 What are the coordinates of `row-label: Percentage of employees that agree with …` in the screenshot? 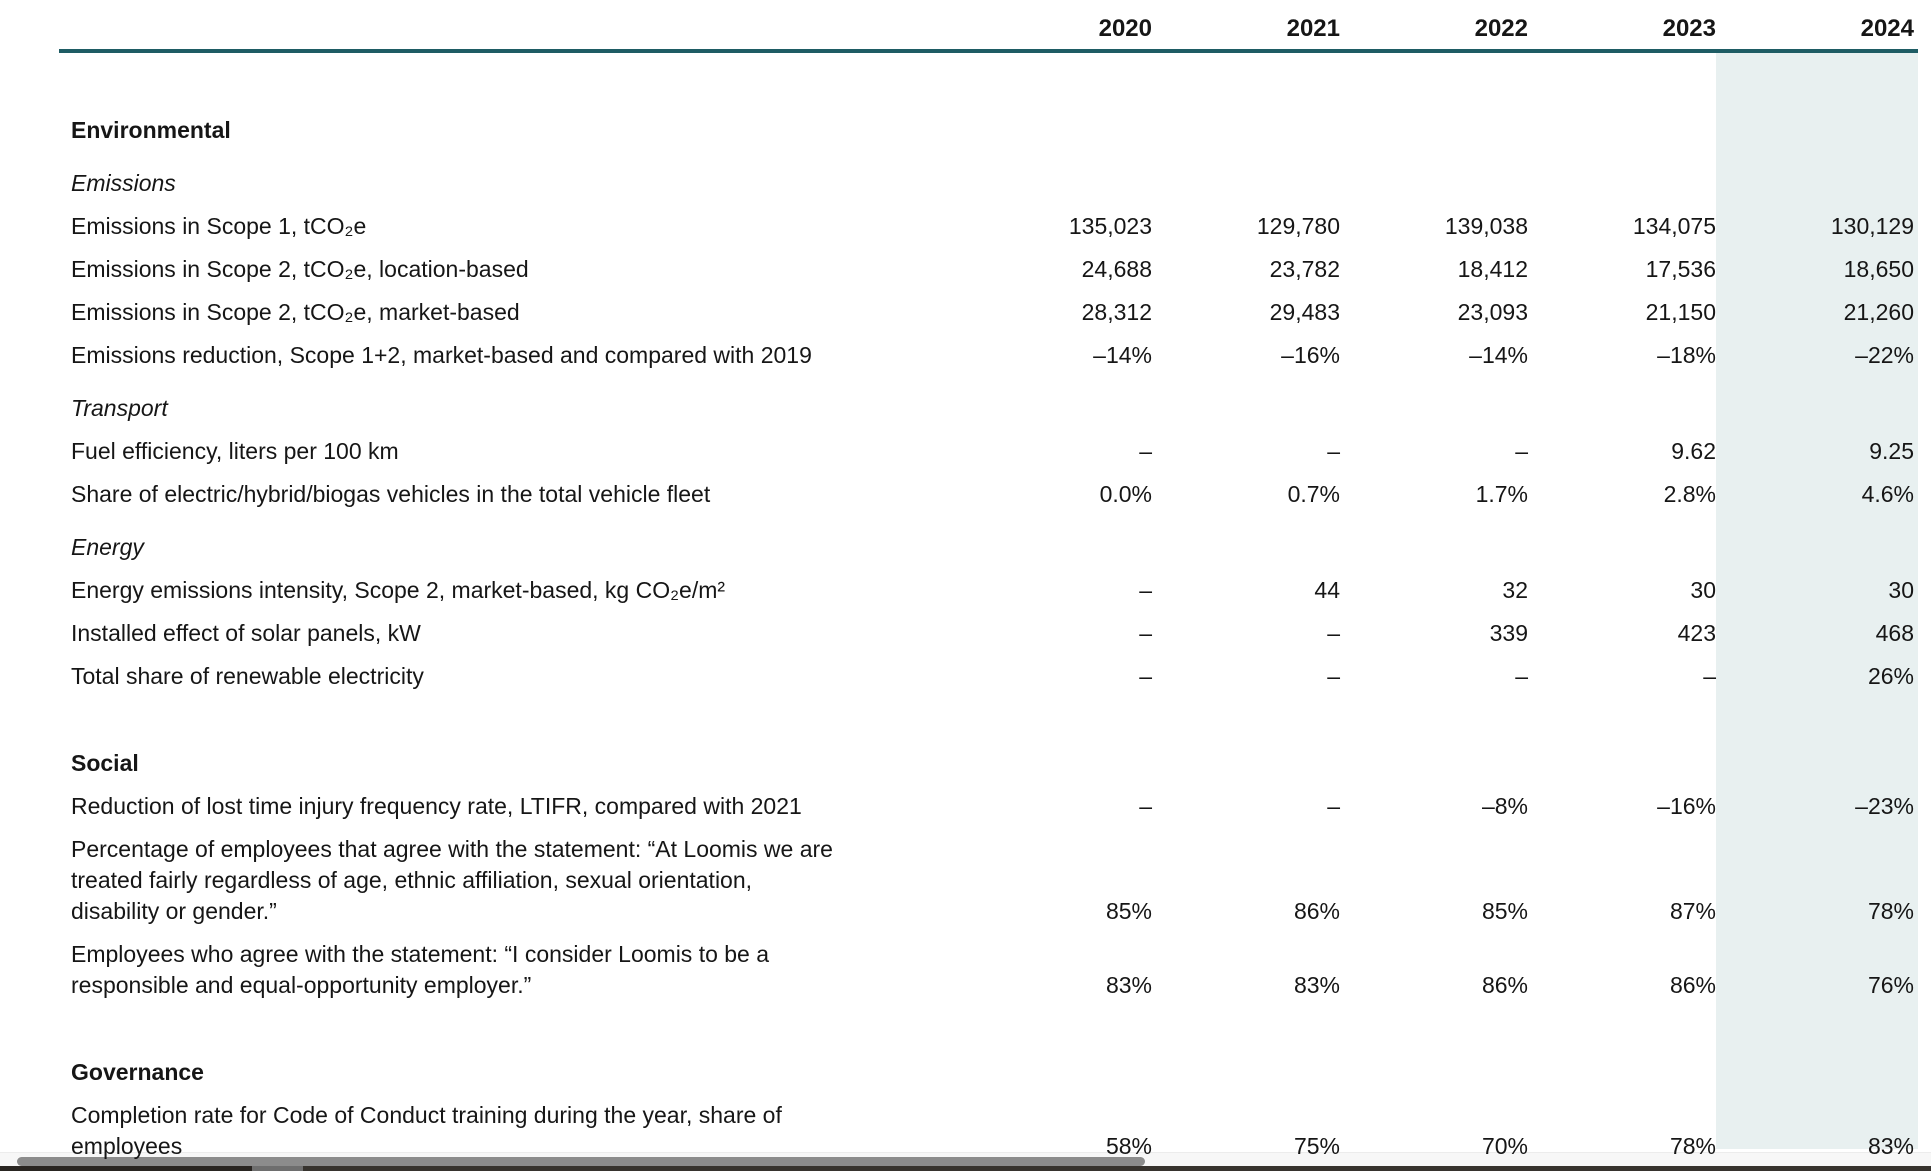 It's located at (452, 880).